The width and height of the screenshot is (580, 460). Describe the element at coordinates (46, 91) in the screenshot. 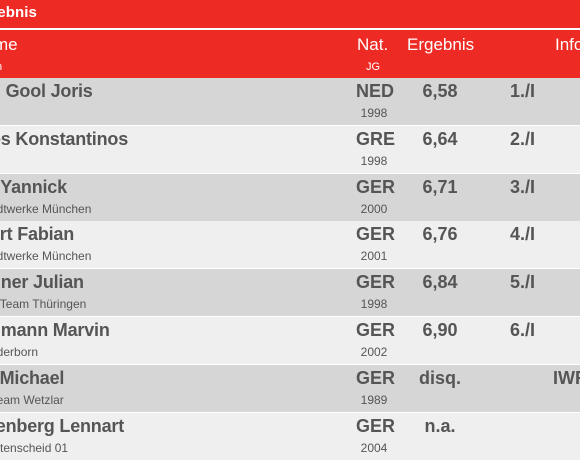

I see `athlete-name: n Gool Joris` at that location.